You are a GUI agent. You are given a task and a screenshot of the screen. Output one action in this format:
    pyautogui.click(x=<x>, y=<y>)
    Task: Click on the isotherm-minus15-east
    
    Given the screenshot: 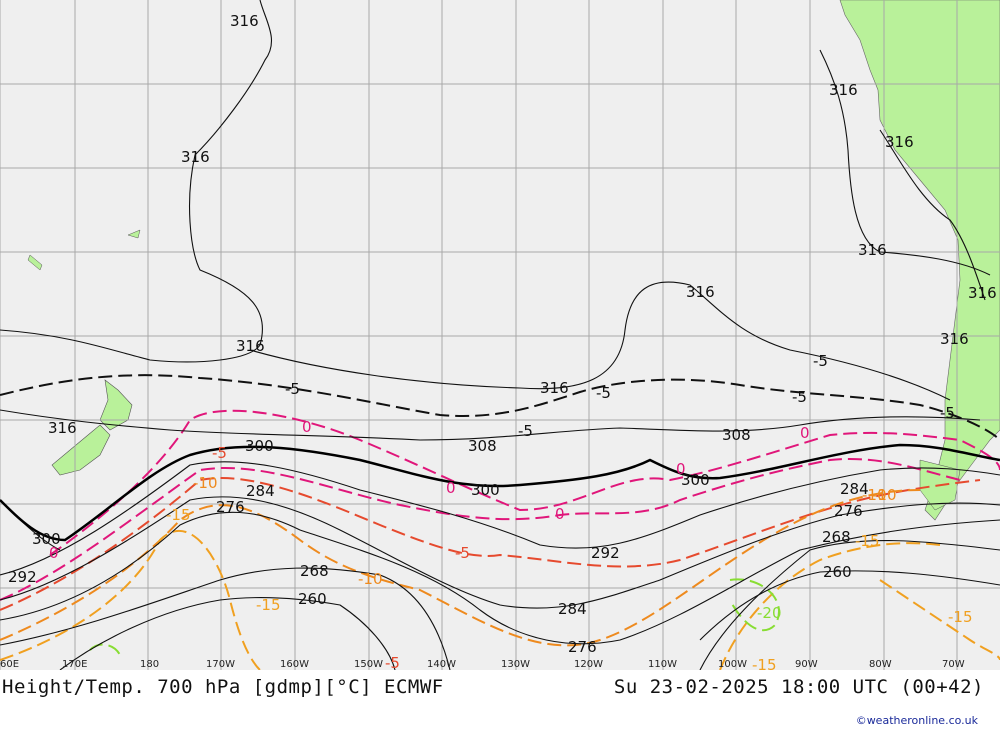 What is the action you would take?
    pyautogui.click(x=939, y=620)
    